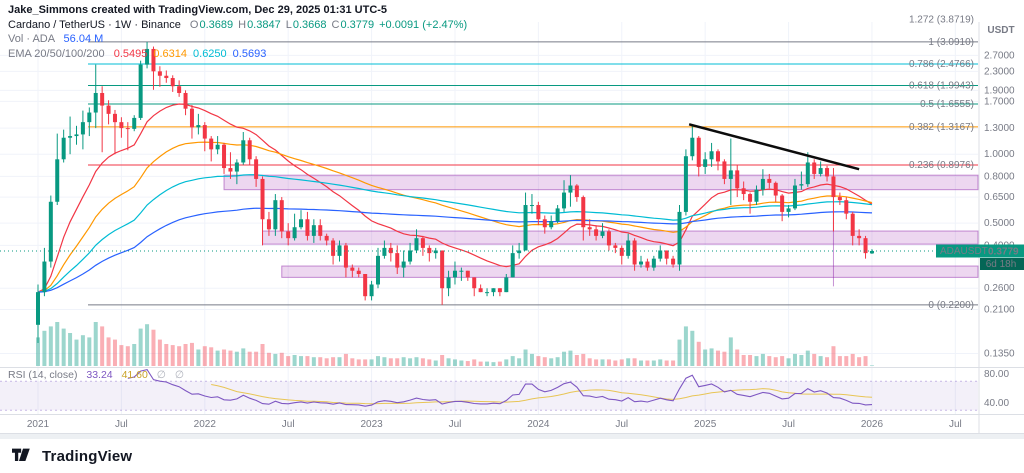  Describe the element at coordinates (512, 436) in the screenshot. I see `divider-strip` at that location.